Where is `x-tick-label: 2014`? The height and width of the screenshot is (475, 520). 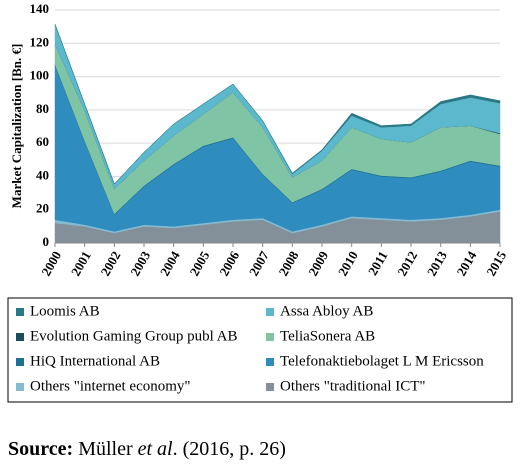 x-tick-label: 2014 is located at coordinates (467, 263).